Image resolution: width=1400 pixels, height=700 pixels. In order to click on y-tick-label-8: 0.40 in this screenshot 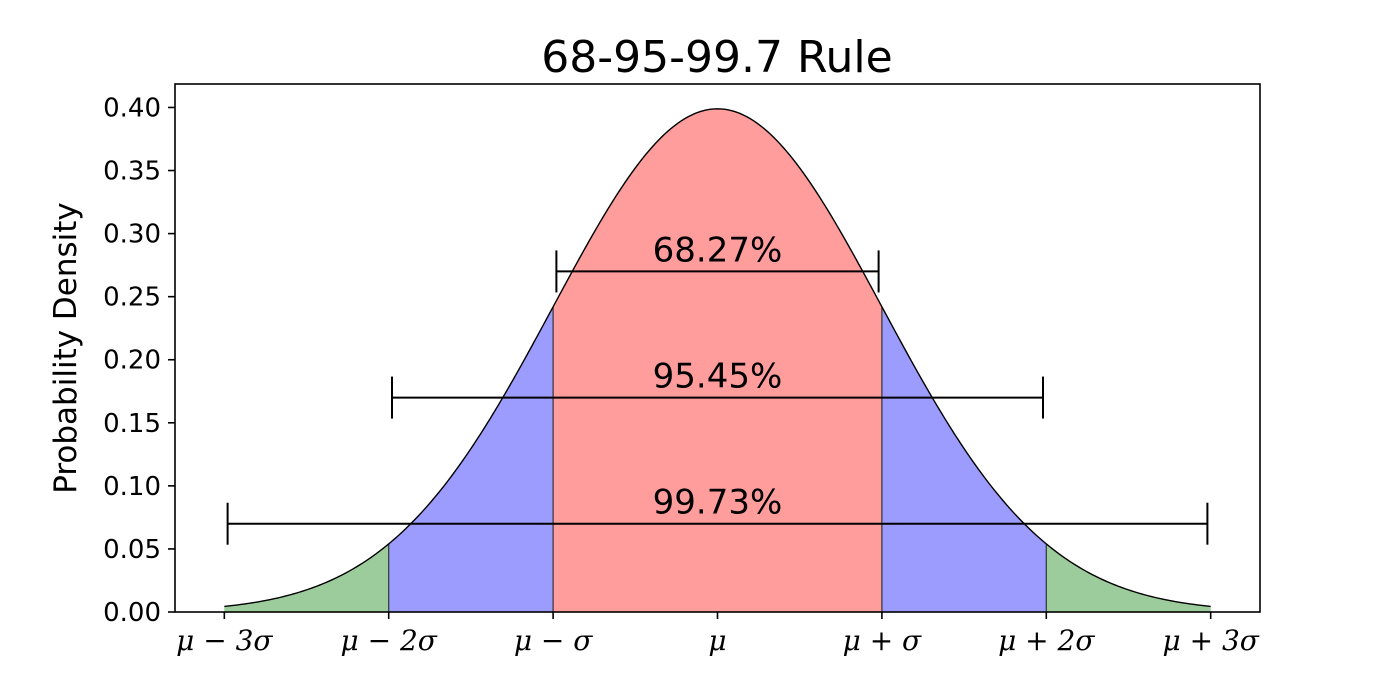, I will do `click(132, 108)`.